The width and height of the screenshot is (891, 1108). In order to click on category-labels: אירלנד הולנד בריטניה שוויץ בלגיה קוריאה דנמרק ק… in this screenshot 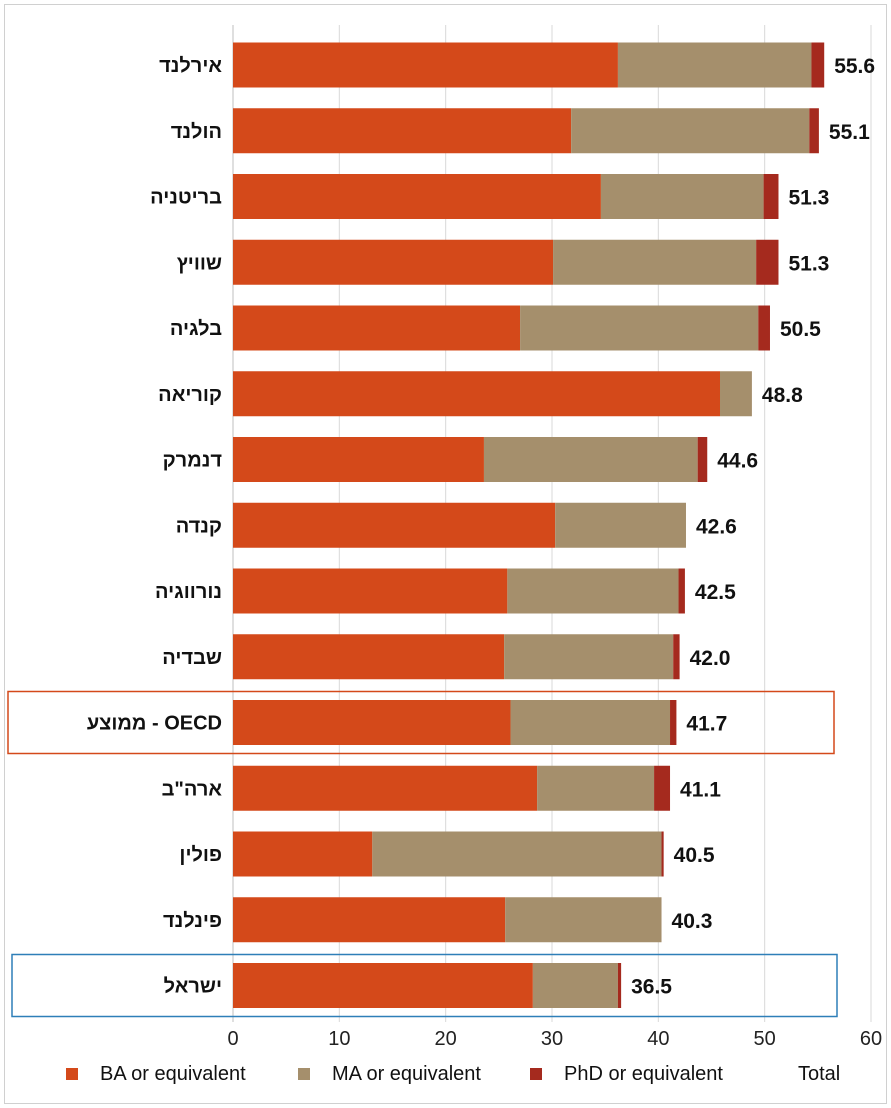, I will do `click(155, 526)`.